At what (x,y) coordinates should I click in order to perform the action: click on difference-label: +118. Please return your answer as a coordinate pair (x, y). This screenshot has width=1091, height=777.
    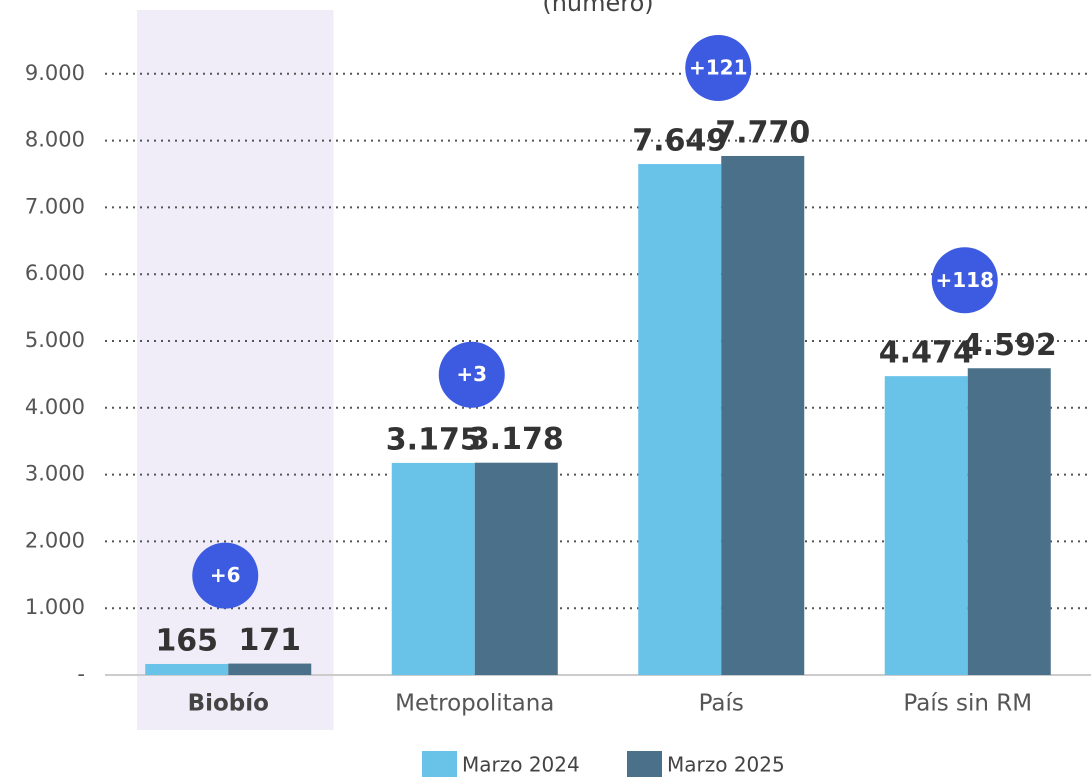
    Looking at the image, I should click on (964, 280).